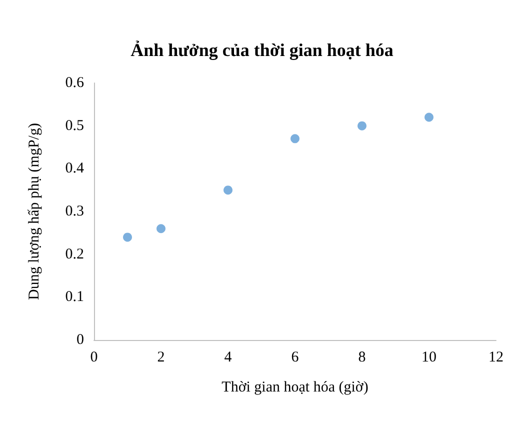 The height and width of the screenshot is (421, 524). I want to click on x-tick-label: 4, so click(228, 358).